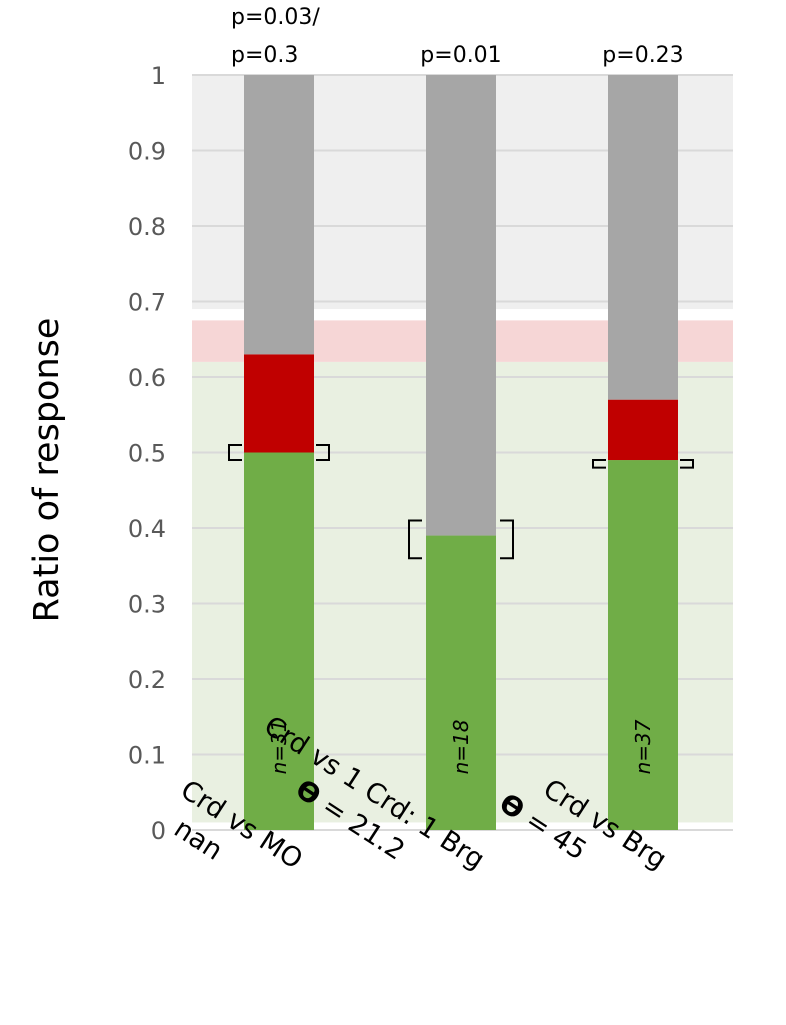 The image size is (786, 1025). Describe the element at coordinates (275, 17) in the screenshot. I see `p-value-label: p=0.03/` at that location.